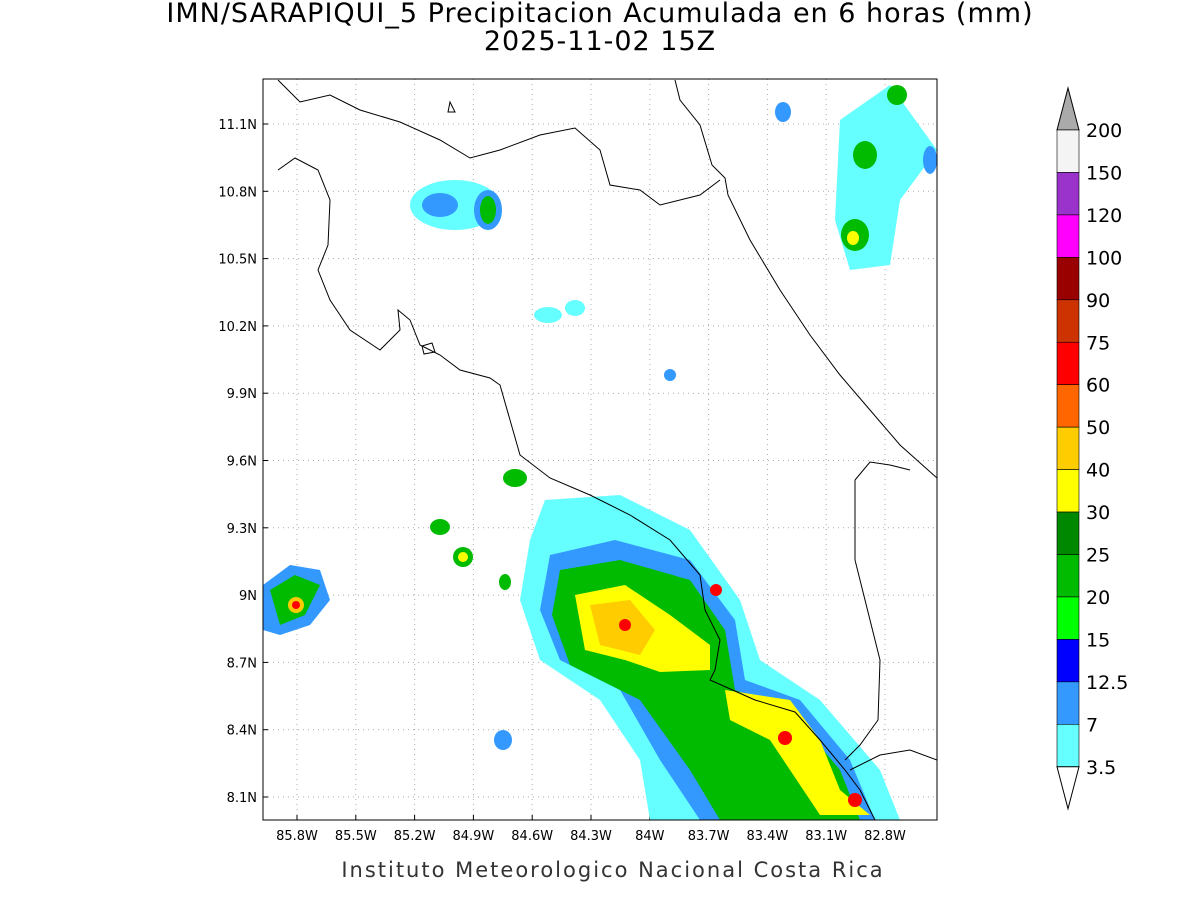 This screenshot has width=1200, height=904. What do you see at coordinates (1098, 640) in the screenshot?
I see `colorbar-label: 15` at bounding box center [1098, 640].